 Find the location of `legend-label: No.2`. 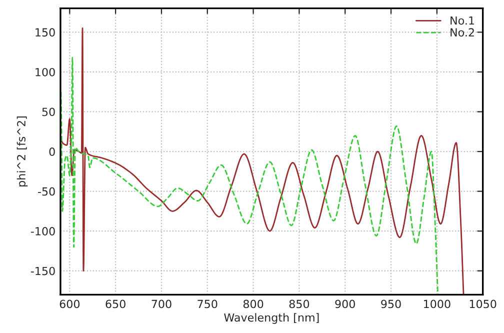

legend-label: No.2 is located at coordinates (462, 32).